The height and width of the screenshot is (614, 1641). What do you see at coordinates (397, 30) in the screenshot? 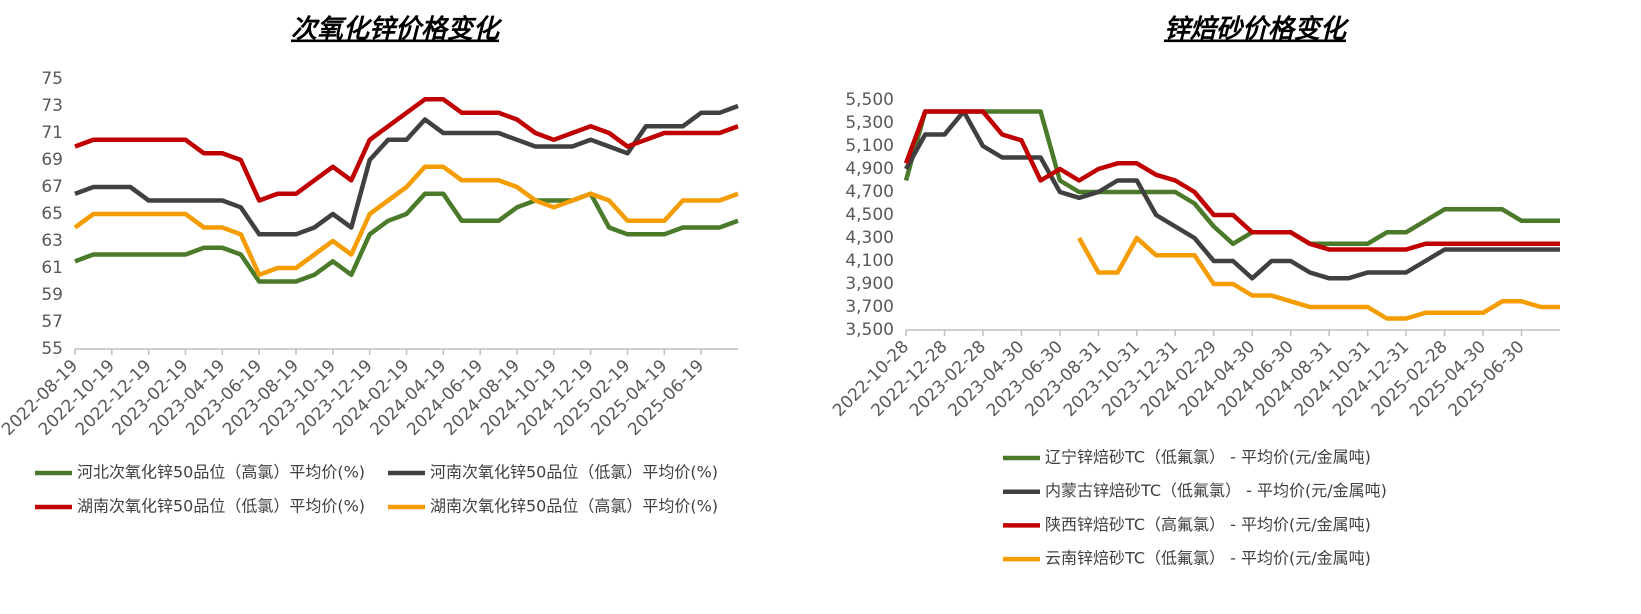
I see `chart-title: 次氧化锌价格变化` at bounding box center [397, 30].